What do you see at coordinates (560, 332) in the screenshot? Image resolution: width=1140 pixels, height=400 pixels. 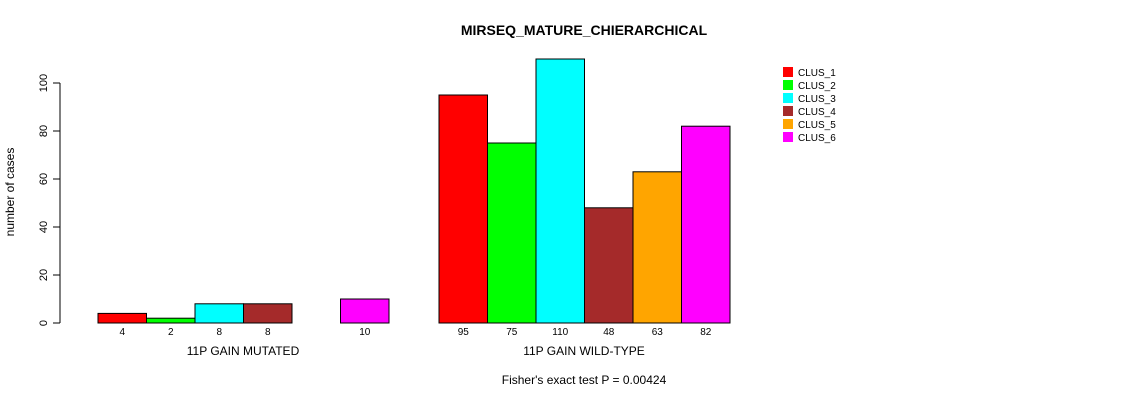 I see `bar-value-label: 110` at bounding box center [560, 332].